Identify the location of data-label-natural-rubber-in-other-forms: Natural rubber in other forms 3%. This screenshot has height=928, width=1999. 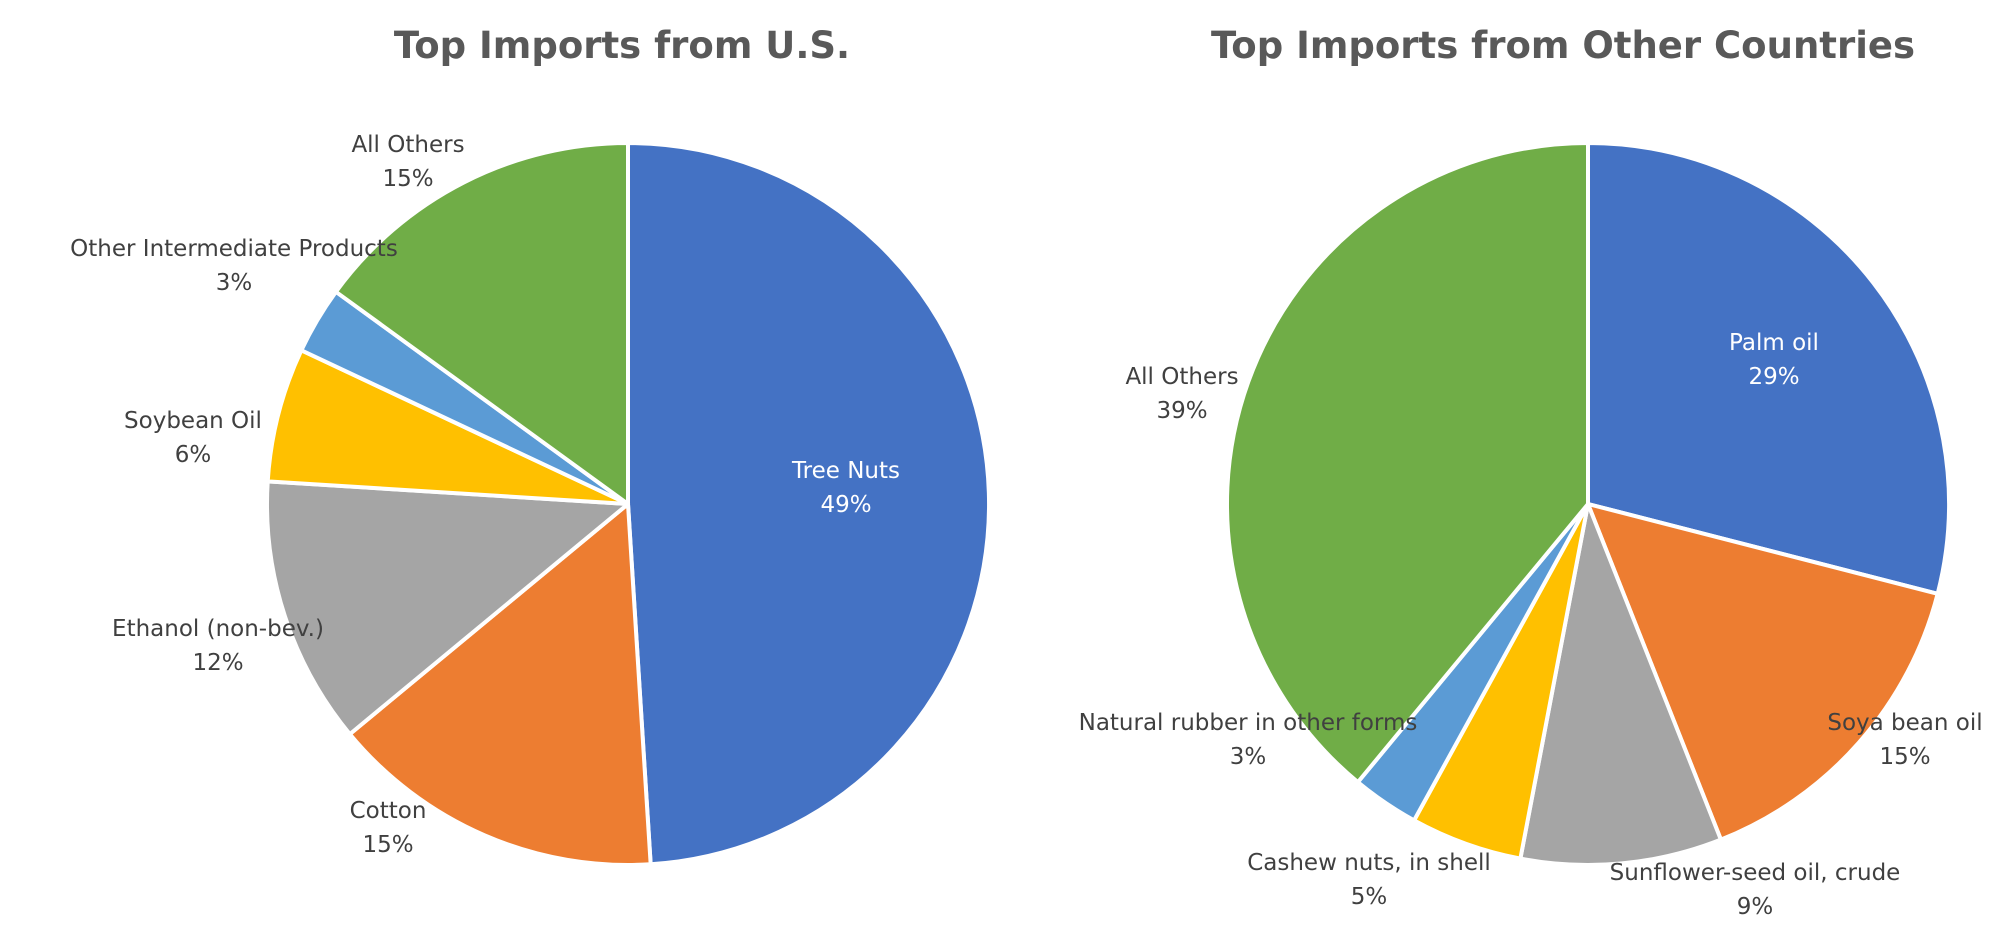
(1248, 740).